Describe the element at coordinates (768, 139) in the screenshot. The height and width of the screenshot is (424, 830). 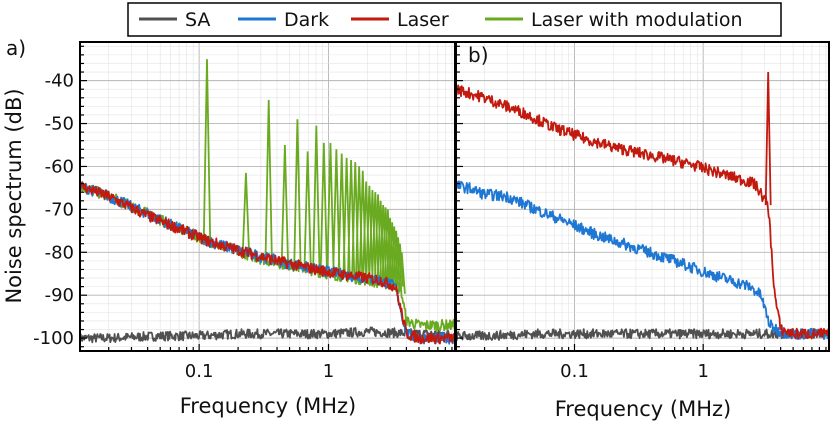
I see `laser-spike` at that location.